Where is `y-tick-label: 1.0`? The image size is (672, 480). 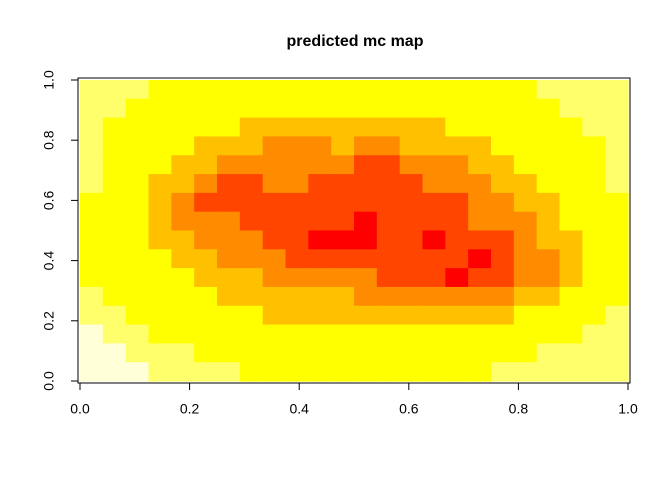 y-tick-label: 1.0 is located at coordinates (49, 80).